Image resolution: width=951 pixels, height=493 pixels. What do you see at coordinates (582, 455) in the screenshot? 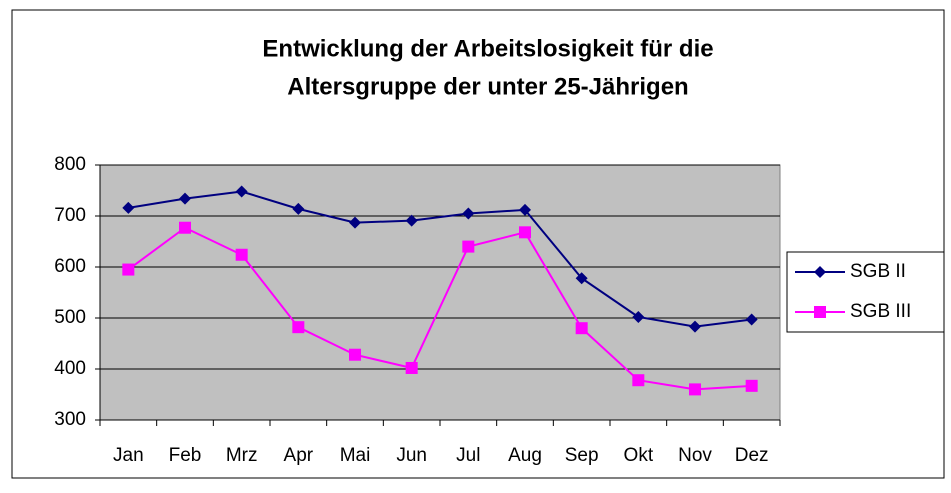
I see `x-tick-label: Sep` at bounding box center [582, 455].